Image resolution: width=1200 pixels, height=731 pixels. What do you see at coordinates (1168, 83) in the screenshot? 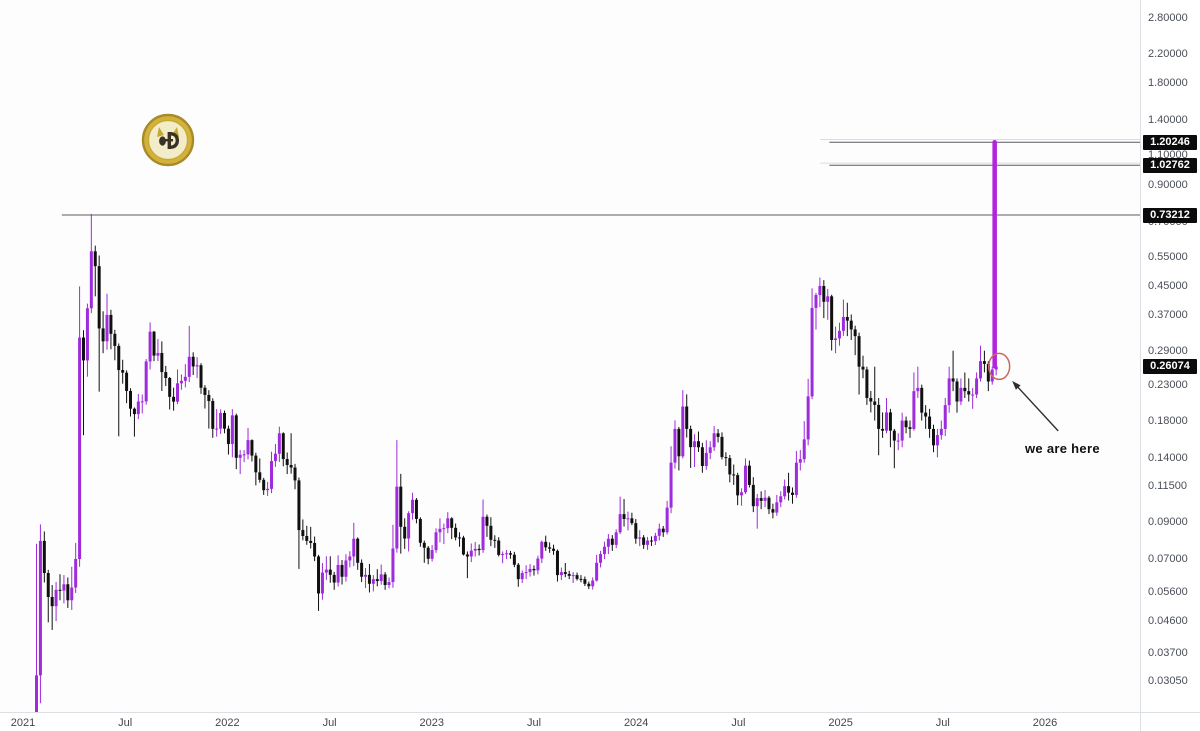
I see `price-tick-label: 1.80000` at bounding box center [1168, 83].